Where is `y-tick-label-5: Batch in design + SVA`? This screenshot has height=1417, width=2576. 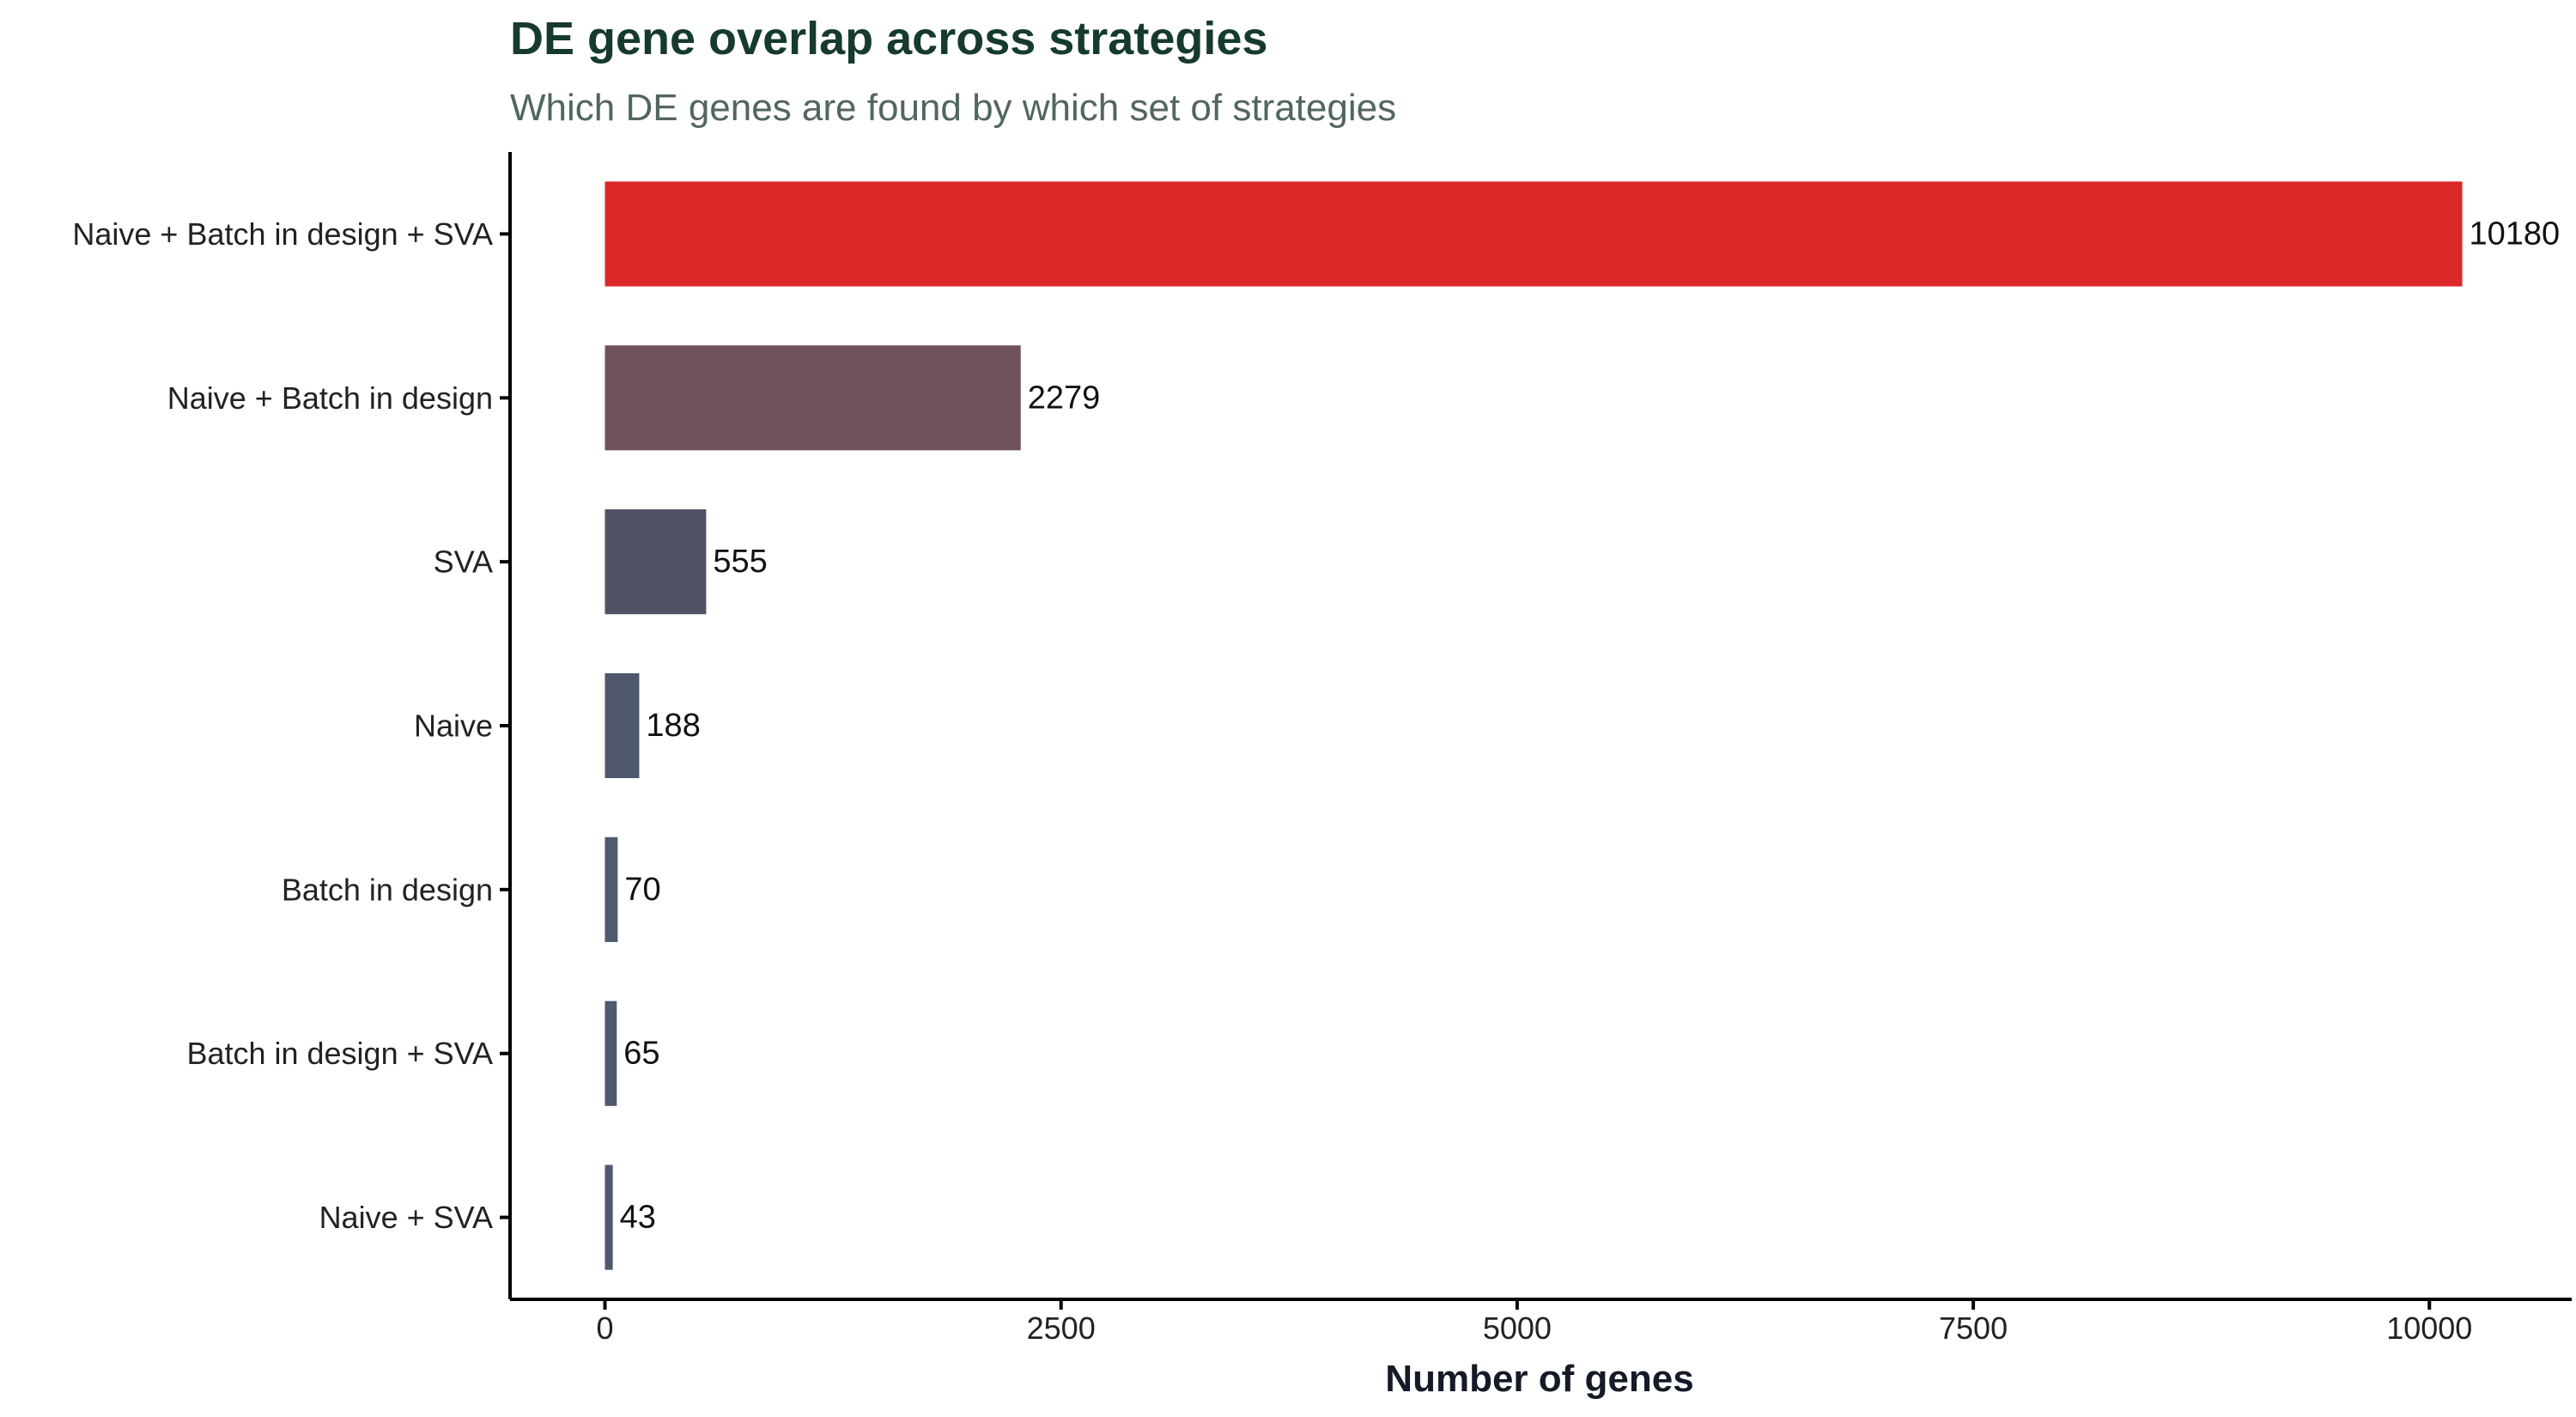
y-tick-label-5: Batch in design + SVA is located at coordinates (339, 1053).